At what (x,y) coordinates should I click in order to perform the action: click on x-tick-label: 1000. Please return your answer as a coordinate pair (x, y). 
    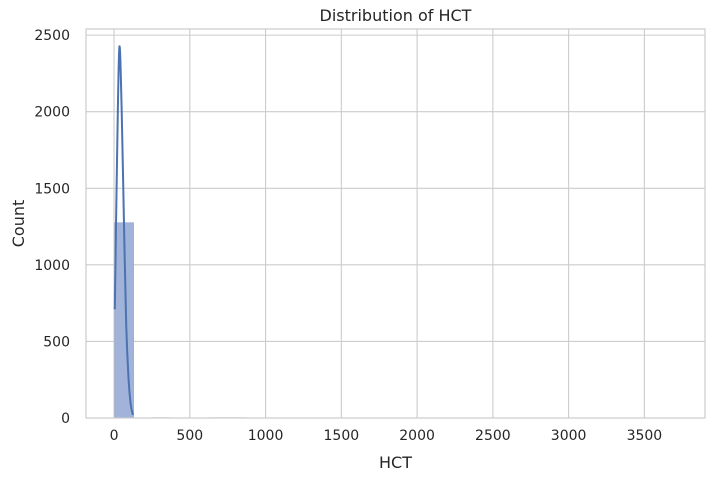
    Looking at the image, I should click on (266, 436).